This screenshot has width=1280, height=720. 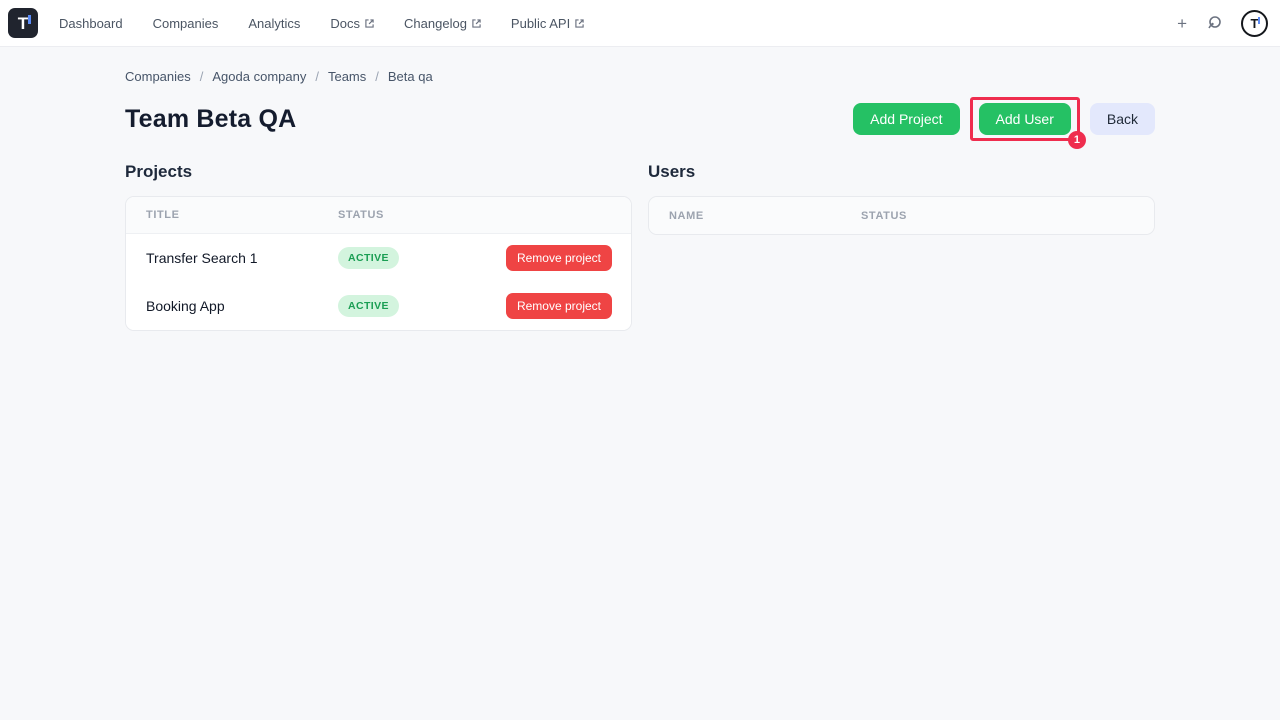 What do you see at coordinates (352, 23) in the screenshot?
I see `nav-item-docs: Docs` at bounding box center [352, 23].